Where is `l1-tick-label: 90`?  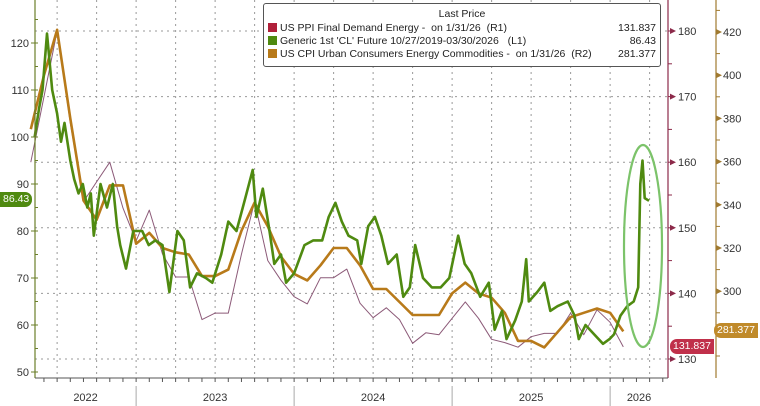 l1-tick-label: 90 is located at coordinates (23, 185).